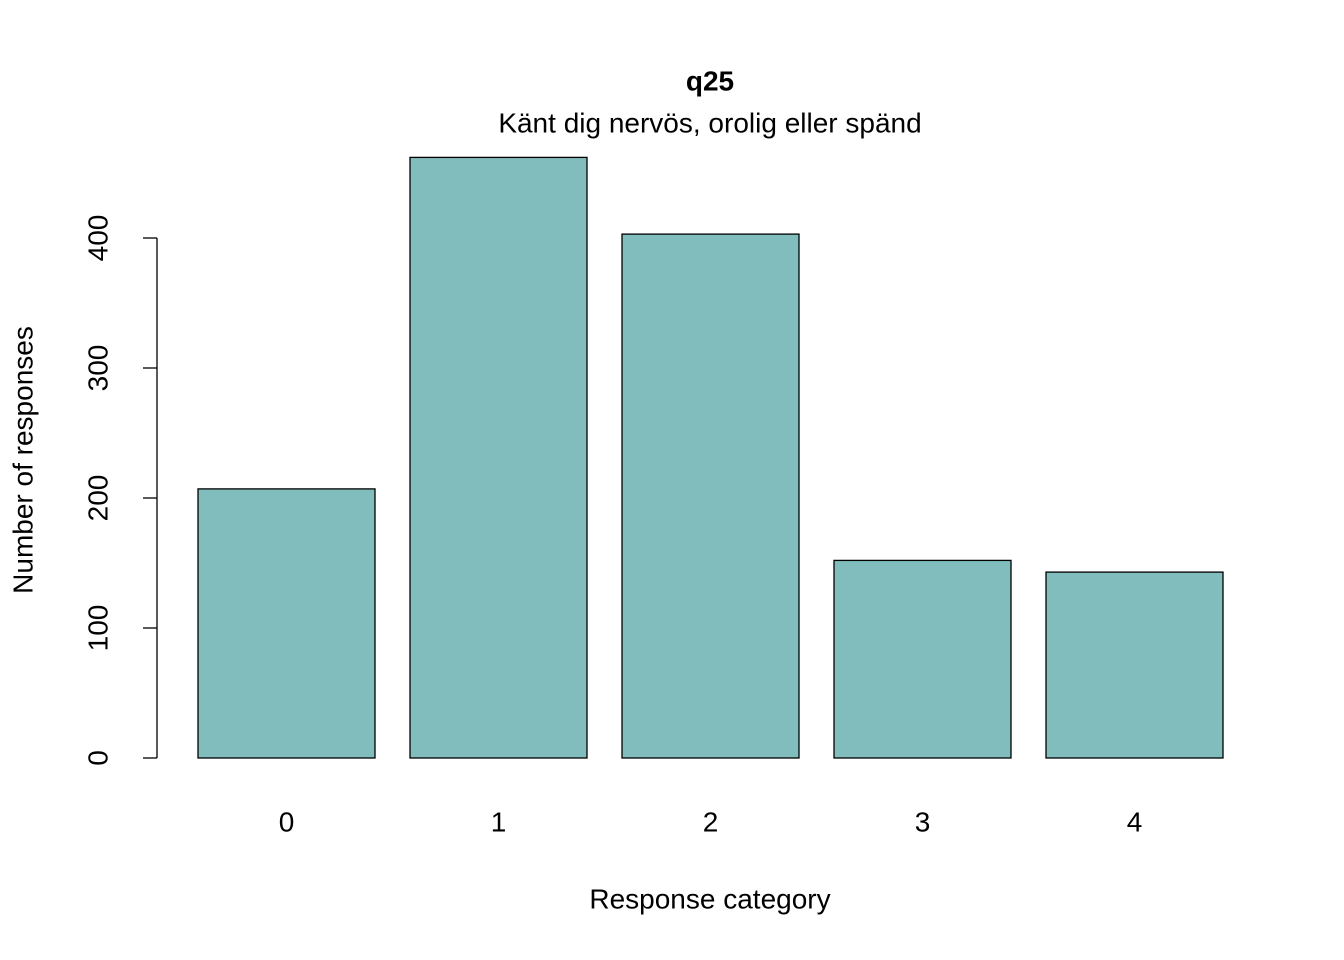 This screenshot has width=1344, height=960. I want to click on y-tick-label: 300, so click(97, 368).